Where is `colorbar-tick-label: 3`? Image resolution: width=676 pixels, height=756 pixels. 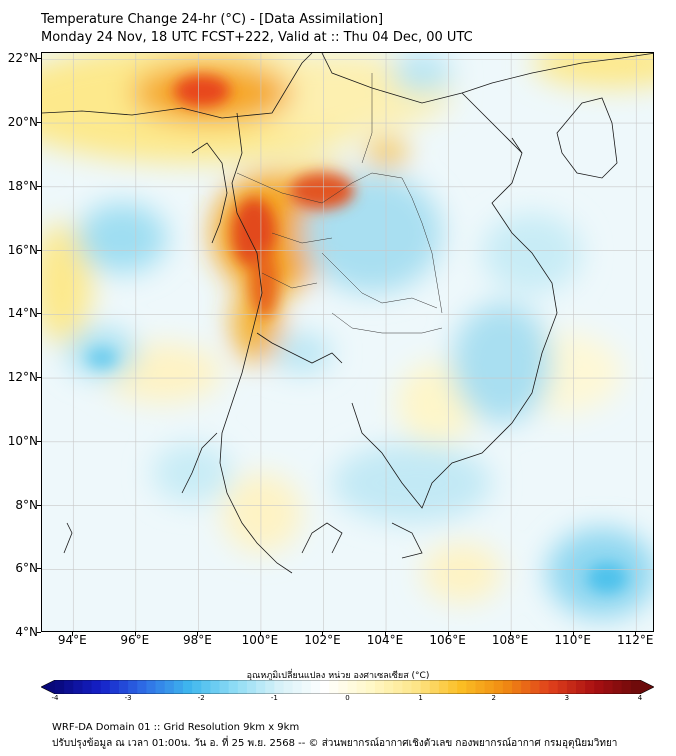
colorbar-tick-label: 3 is located at coordinates (567, 698).